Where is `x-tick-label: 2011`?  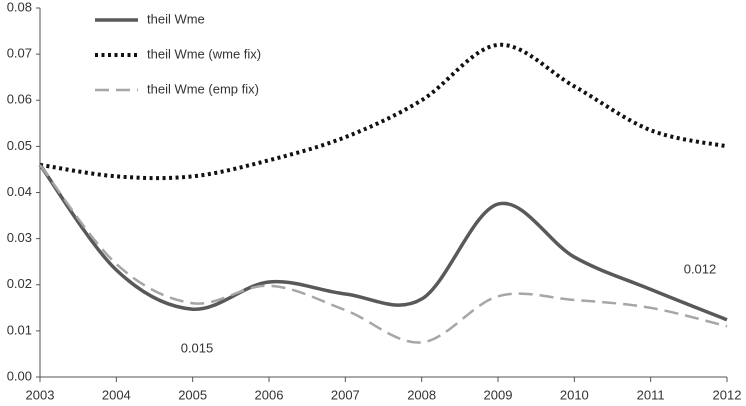
x-tick-label: 2011 is located at coordinates (651, 394).